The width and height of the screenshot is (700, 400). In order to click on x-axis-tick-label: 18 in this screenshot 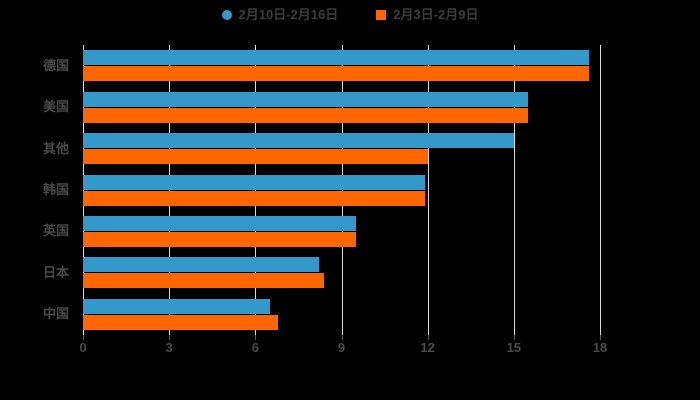, I will do `click(600, 347)`.